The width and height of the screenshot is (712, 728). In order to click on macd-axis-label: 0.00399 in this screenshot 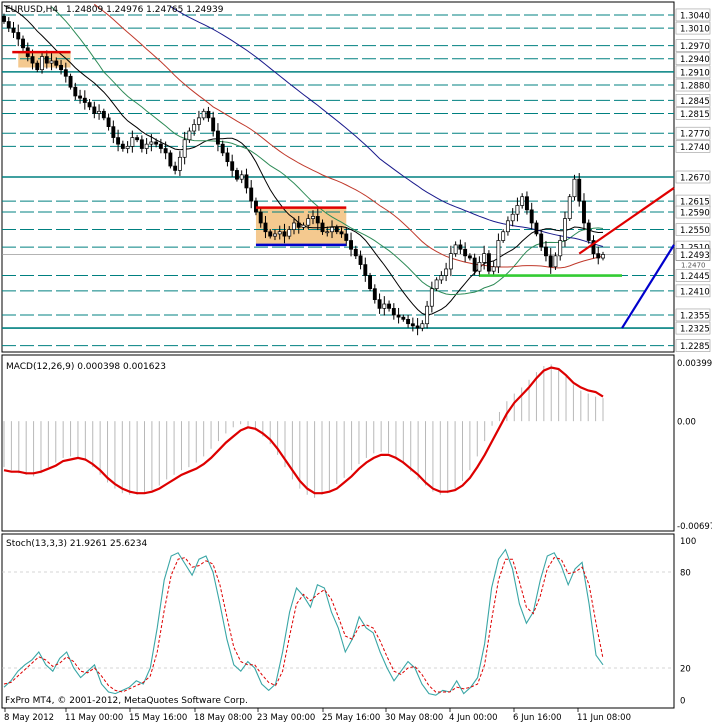, I will do `click(694, 364)`.